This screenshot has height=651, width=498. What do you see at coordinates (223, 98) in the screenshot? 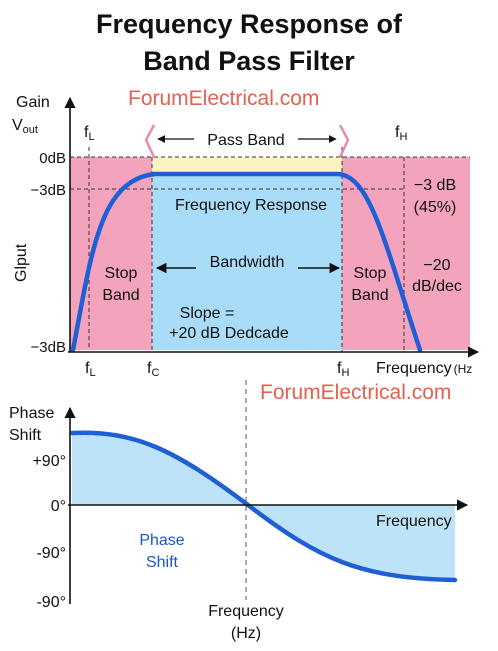
I see `watermark-top: ForumElectrical.com` at bounding box center [223, 98].